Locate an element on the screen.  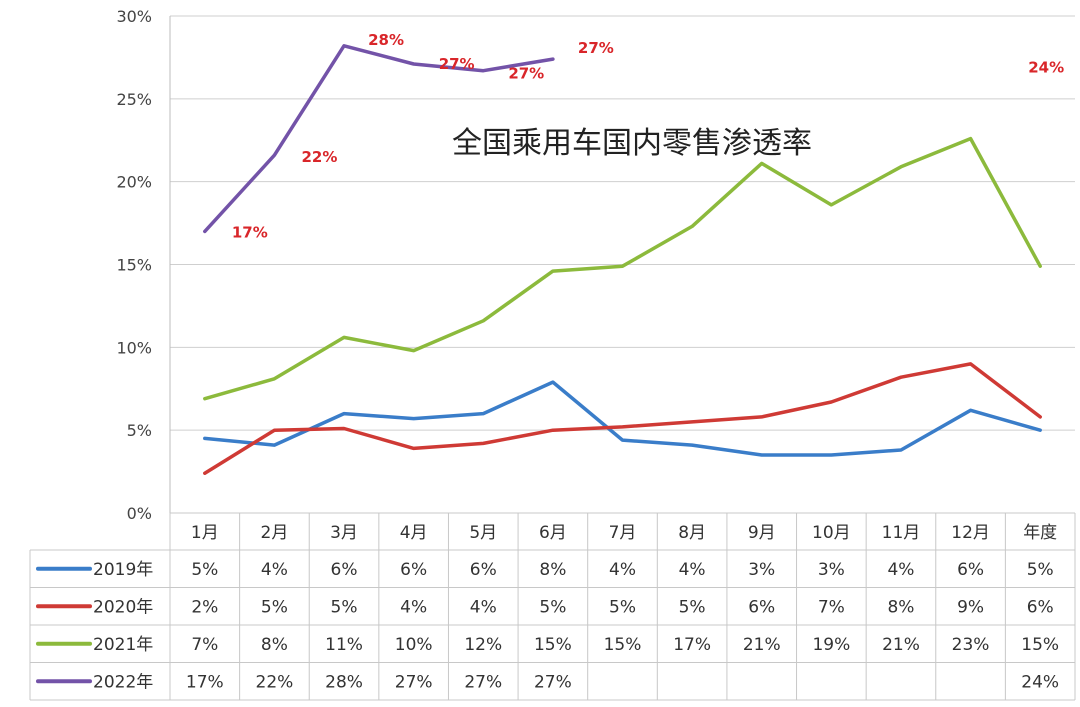
table-cell: 23% is located at coordinates (971, 645).